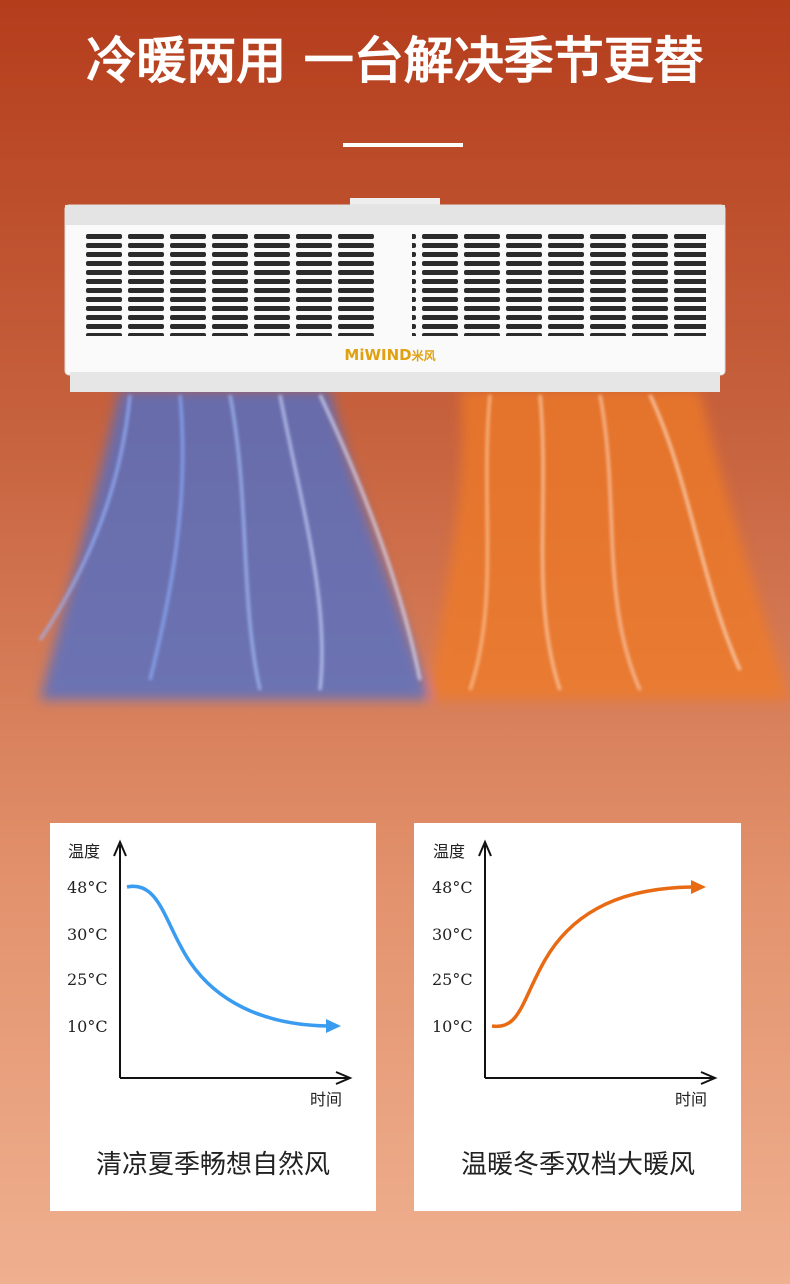  I want to click on card-cold: 温度 48°C 30°C 25°C 10°C 时间 清凉夏季畅想自然风, so click(213, 1017).